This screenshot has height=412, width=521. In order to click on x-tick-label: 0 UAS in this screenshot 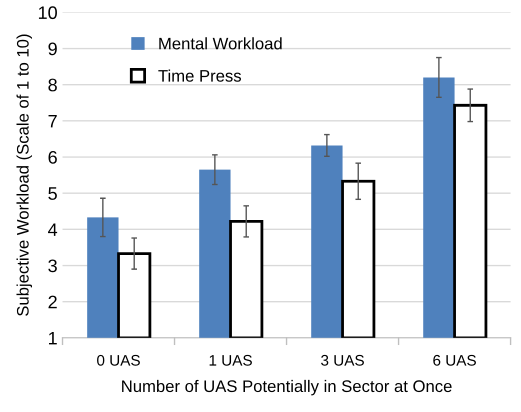, I will do `click(118, 360)`.